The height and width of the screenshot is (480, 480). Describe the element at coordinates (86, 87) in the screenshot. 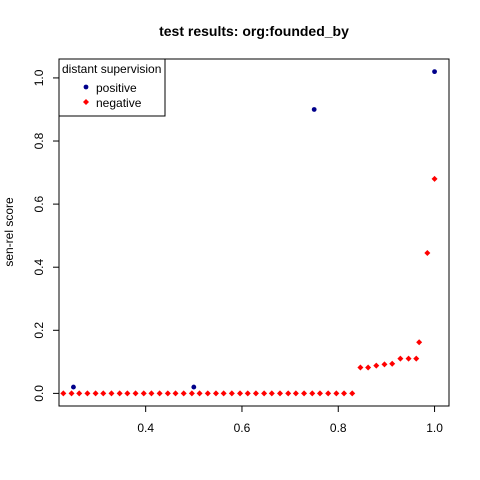

I see `legend-marker-positive` at that location.